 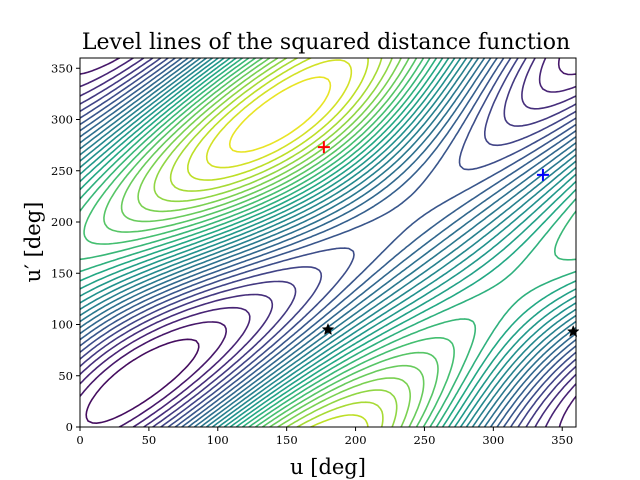 I want to click on saddle-marker, so click(x=542, y=174).